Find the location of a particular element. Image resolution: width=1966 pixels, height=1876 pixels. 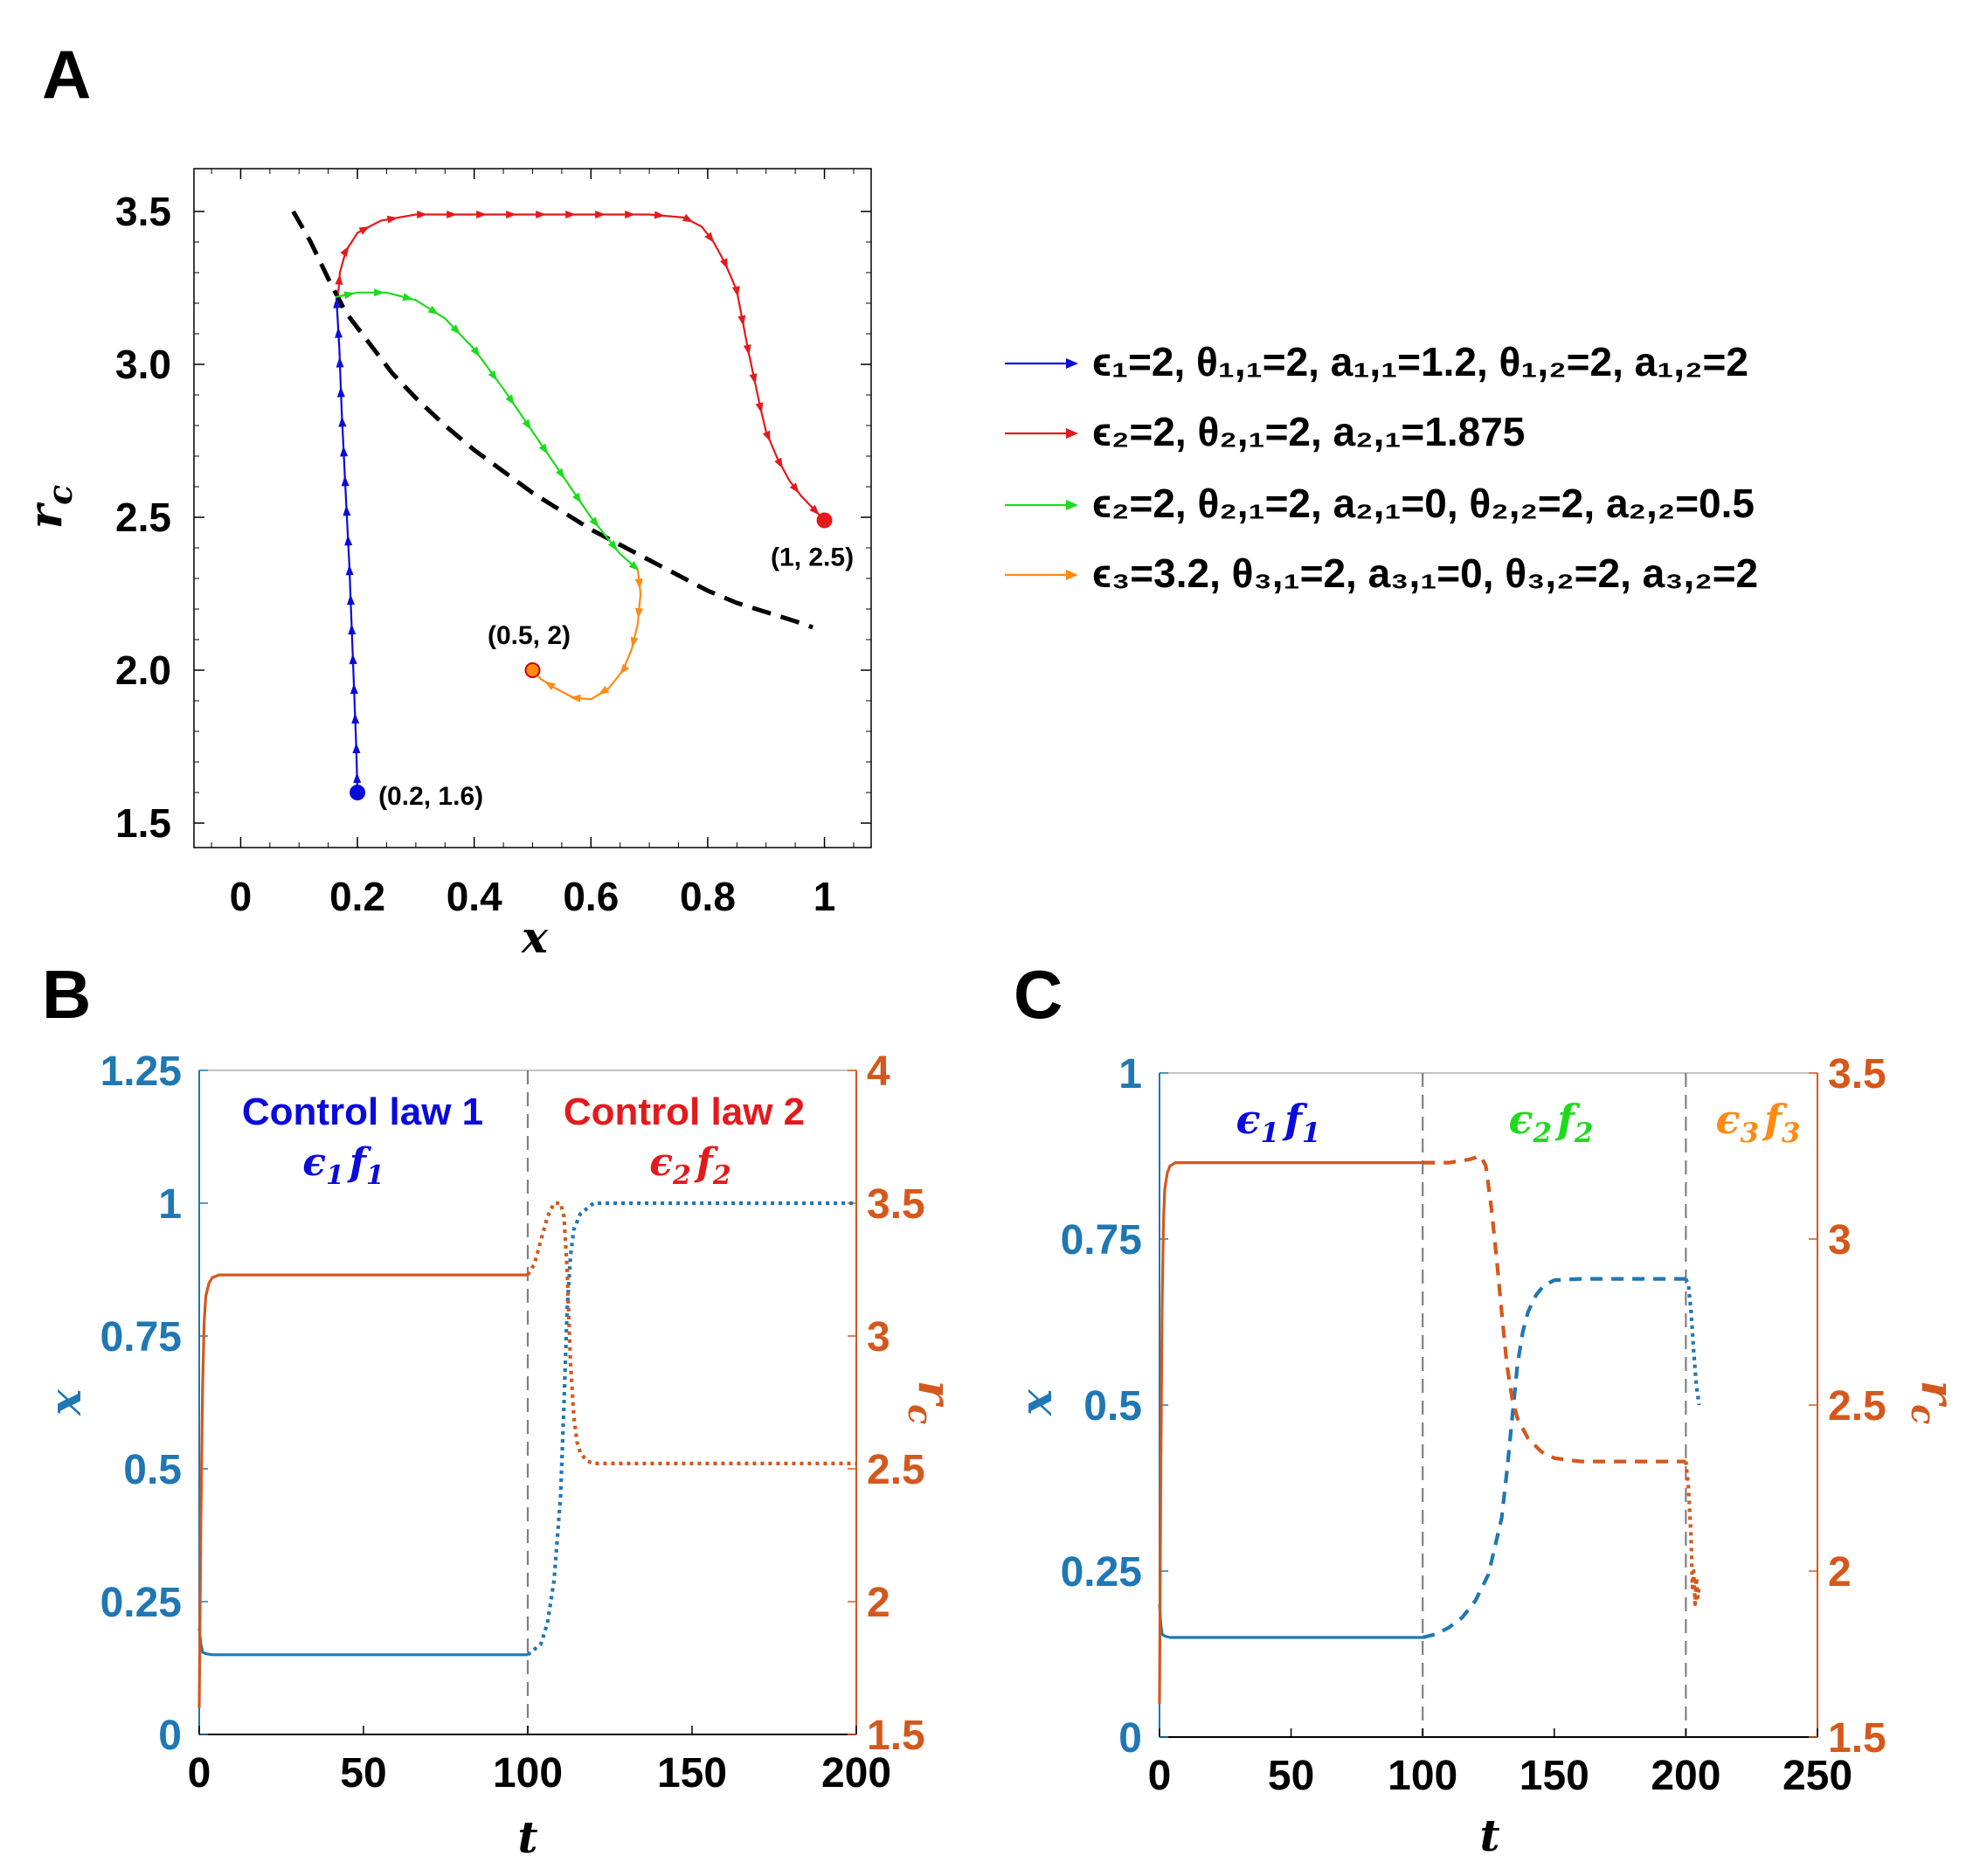

start-point-orange is located at coordinates (533, 670).